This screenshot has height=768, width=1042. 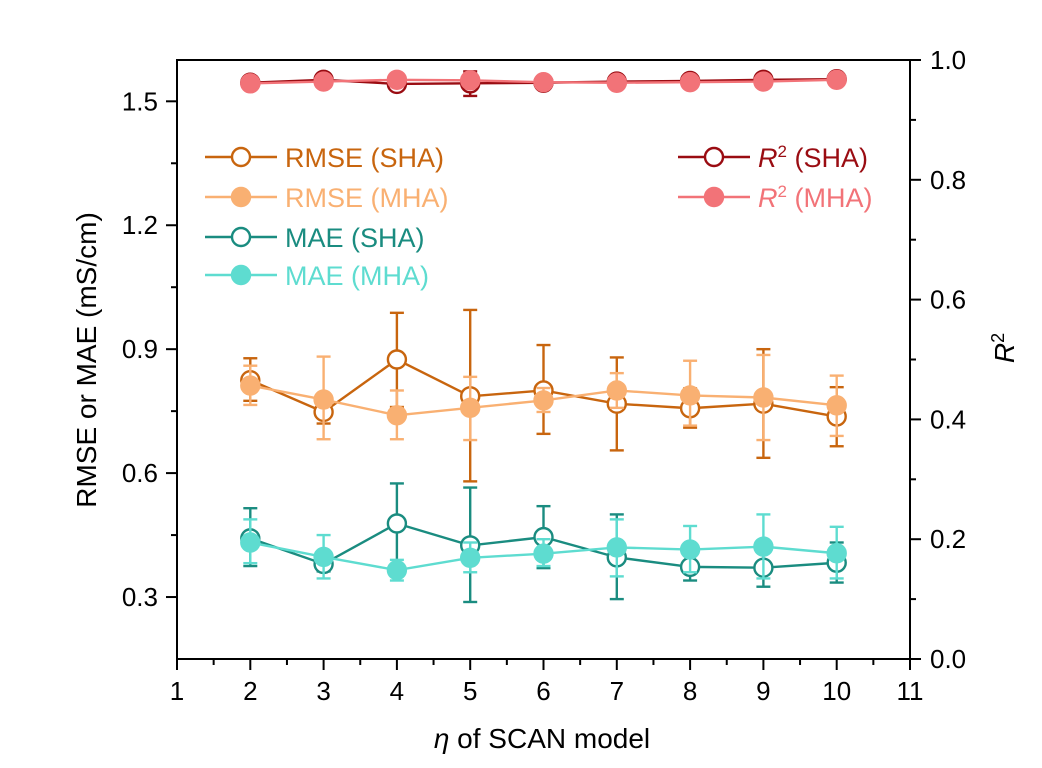 What do you see at coordinates (617, 691) in the screenshot?
I see `x-tick-label: 7` at bounding box center [617, 691].